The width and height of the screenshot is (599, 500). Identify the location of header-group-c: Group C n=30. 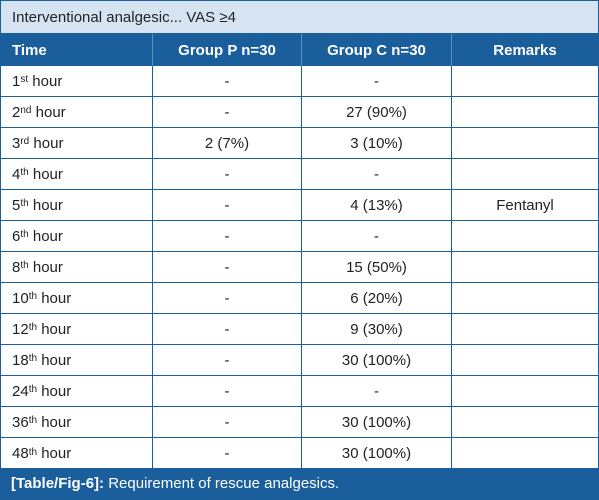
(377, 50).